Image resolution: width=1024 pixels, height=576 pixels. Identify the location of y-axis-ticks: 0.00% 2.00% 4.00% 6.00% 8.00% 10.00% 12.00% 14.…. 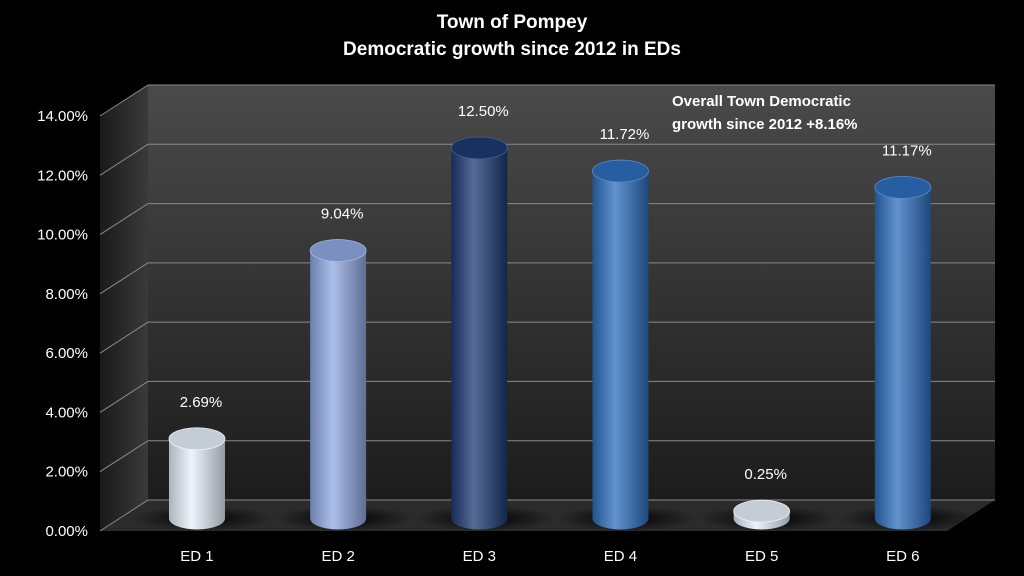
(62, 324).